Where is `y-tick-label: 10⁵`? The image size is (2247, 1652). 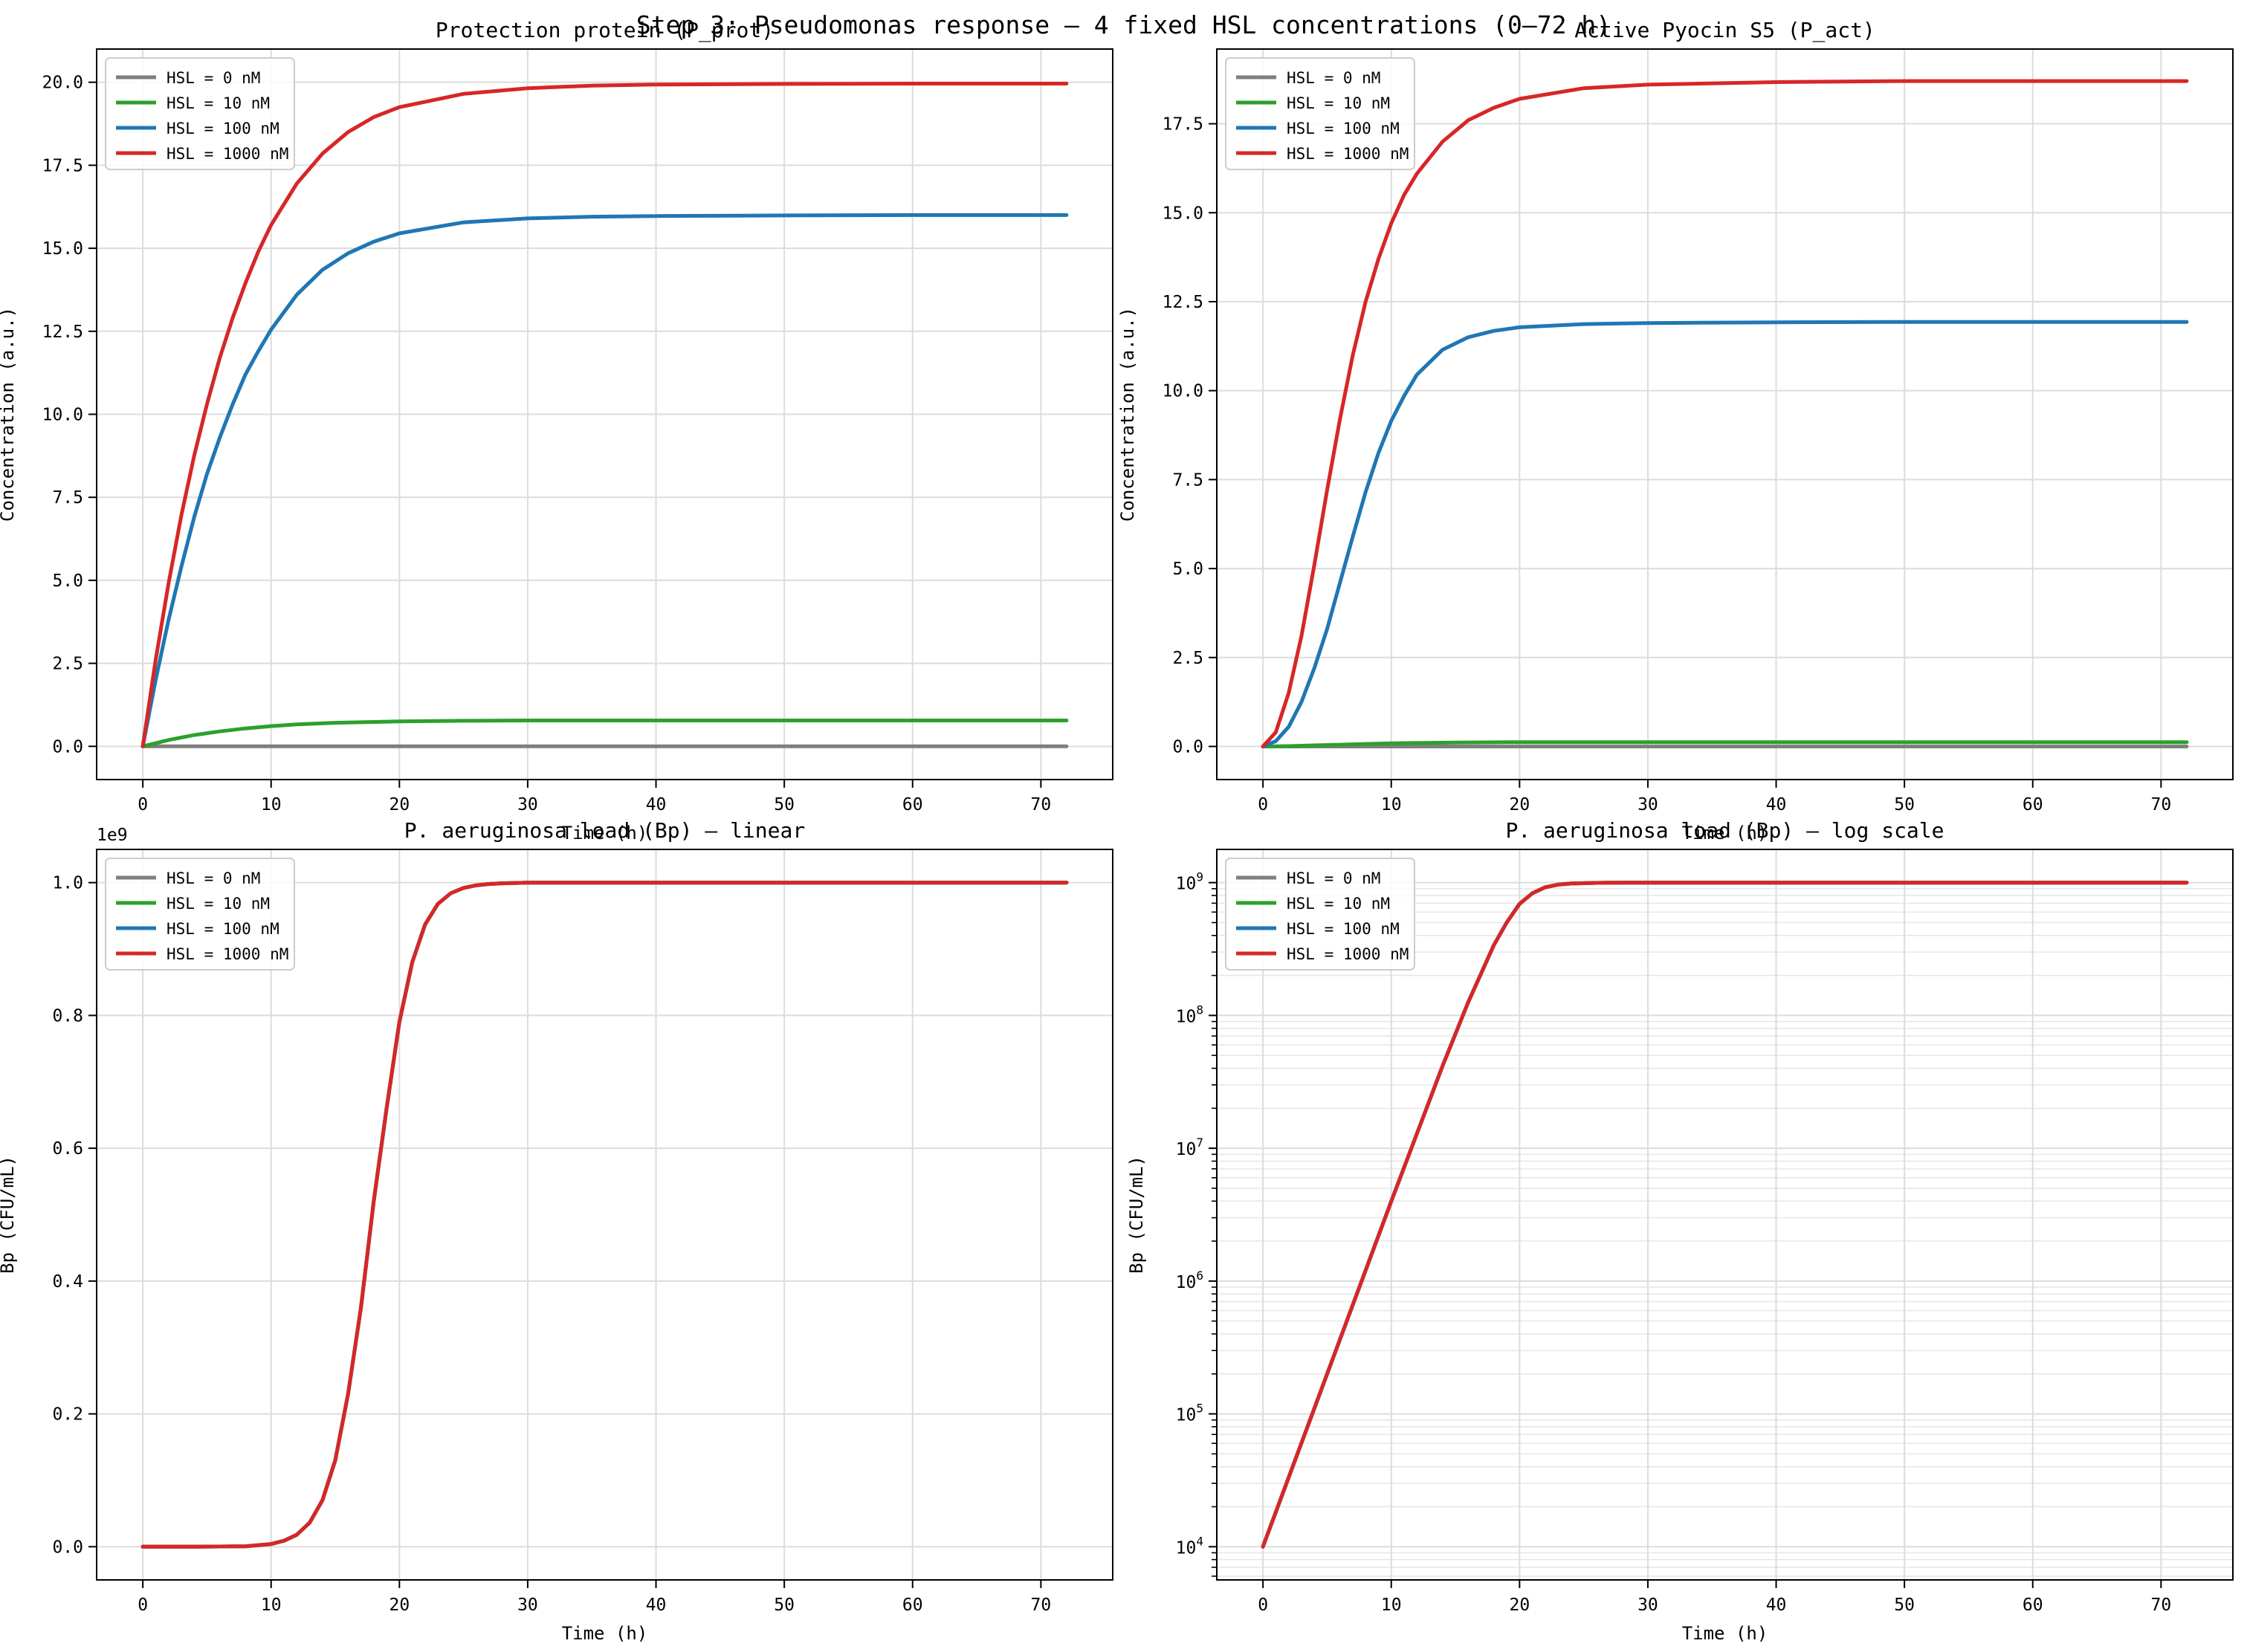
y-tick-label: 10⁵ is located at coordinates (1190, 1413).